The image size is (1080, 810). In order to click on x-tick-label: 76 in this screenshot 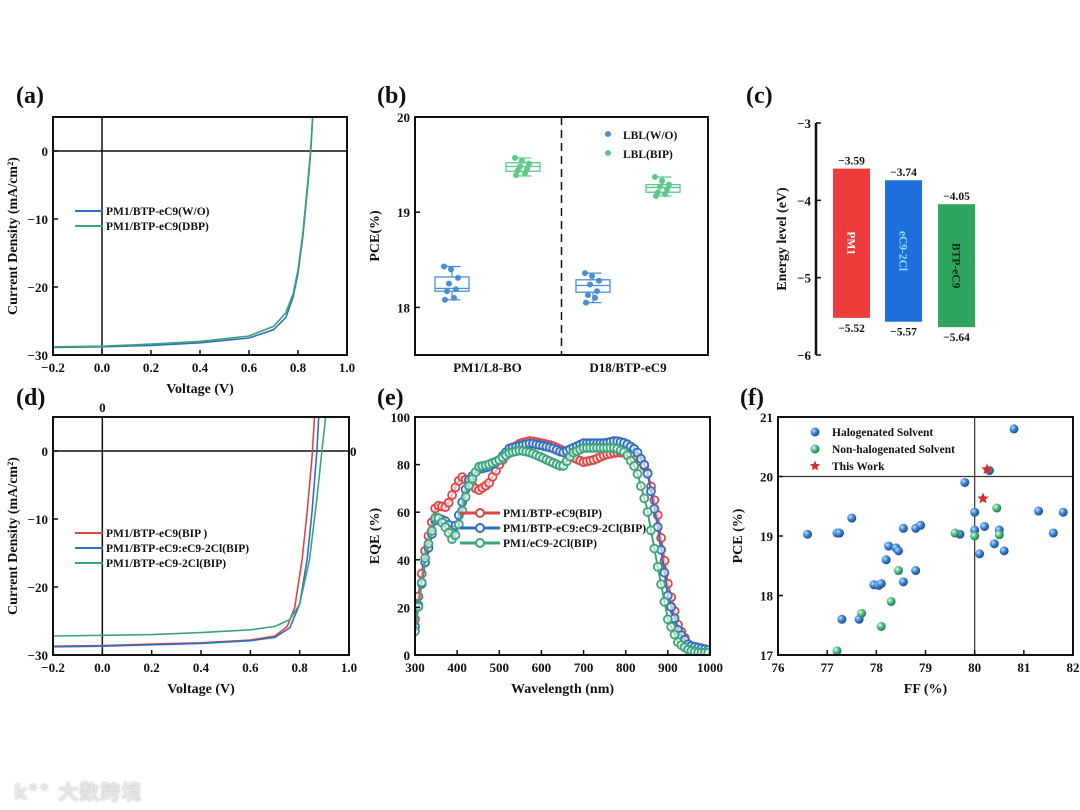, I will do `click(779, 667)`.